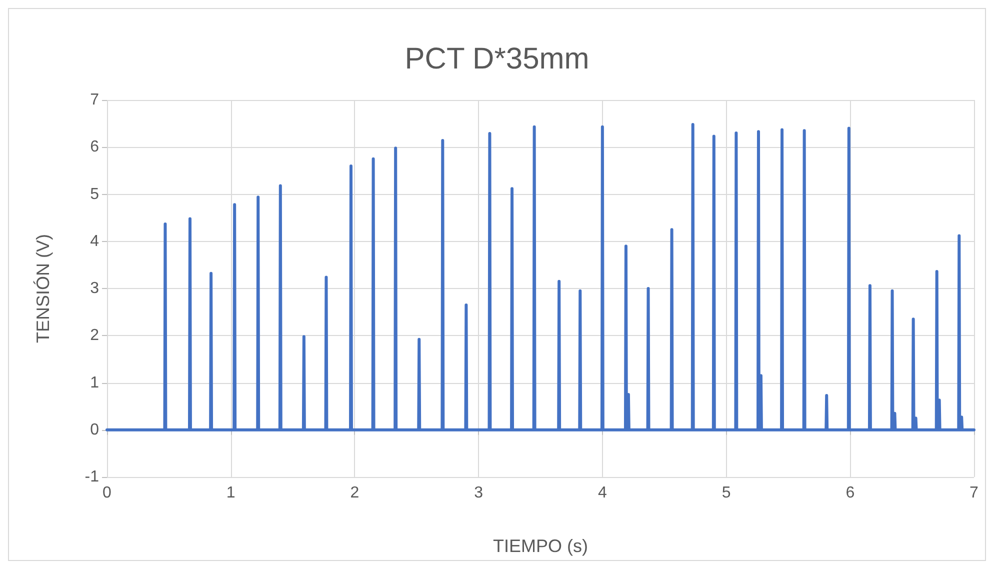 The height and width of the screenshot is (563, 988). I want to click on y-tick-label: 3, so click(95, 288).